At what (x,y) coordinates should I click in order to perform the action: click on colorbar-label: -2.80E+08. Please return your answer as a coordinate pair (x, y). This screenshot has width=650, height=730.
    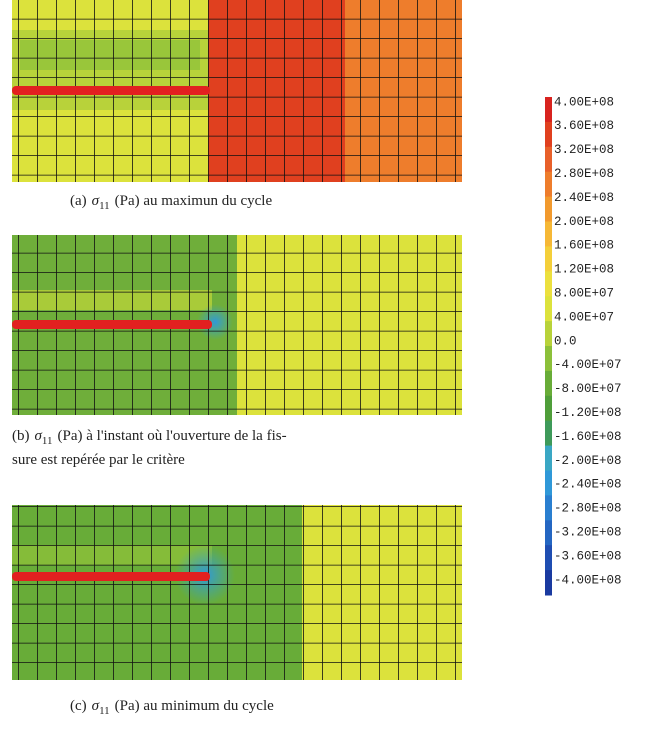
    Looking at the image, I should click on (588, 509).